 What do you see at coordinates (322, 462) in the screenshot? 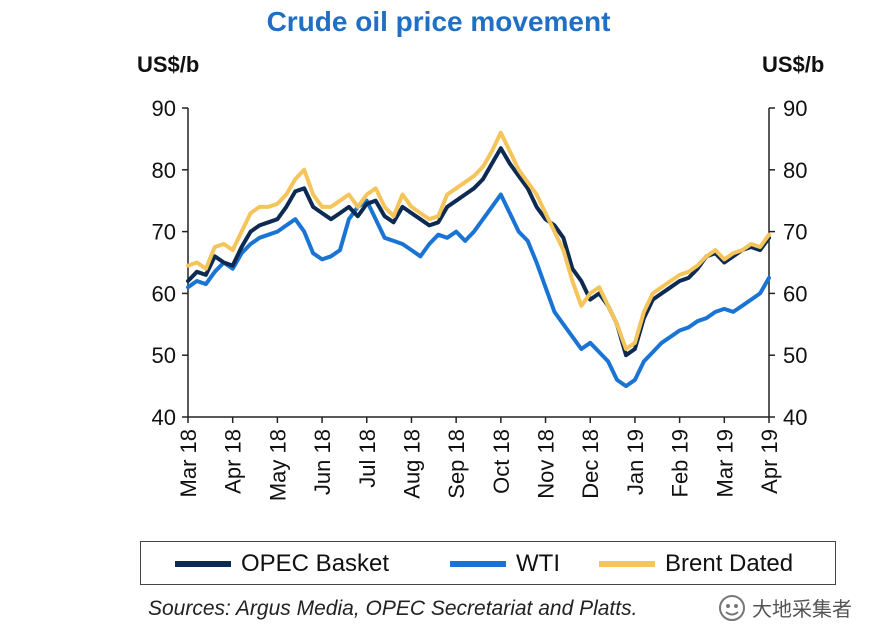
I see `x-tick-label: Jun 18` at bounding box center [322, 462].